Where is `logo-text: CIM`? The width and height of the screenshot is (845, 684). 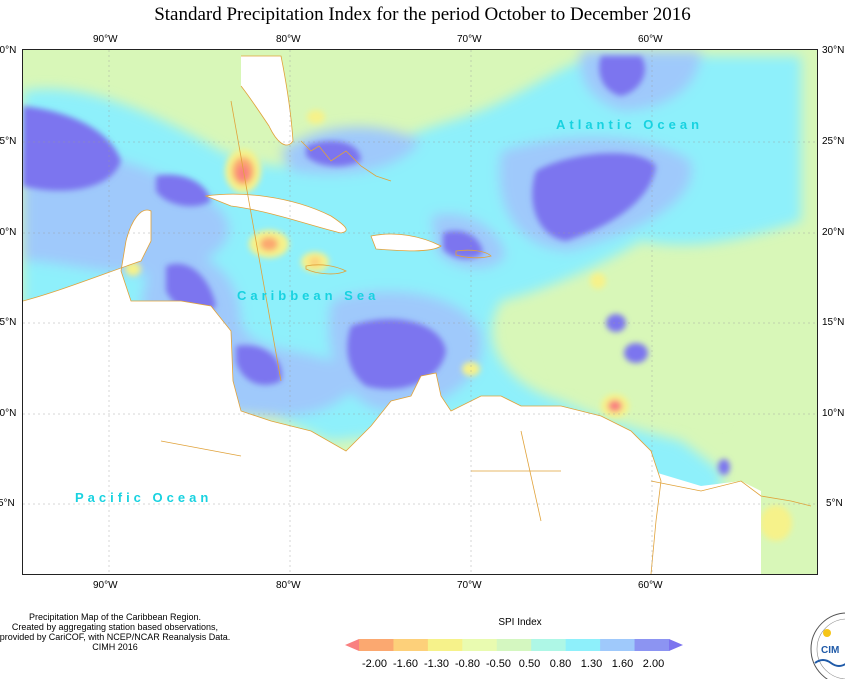
logo-text: CIM is located at coordinates (830, 650).